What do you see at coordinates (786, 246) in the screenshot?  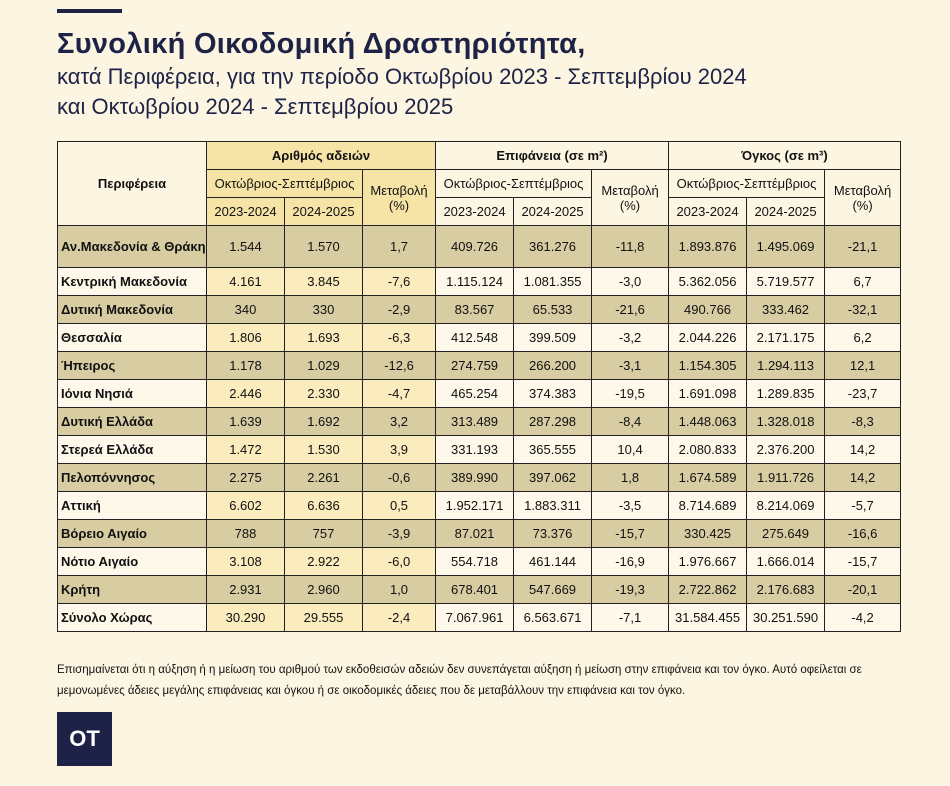 I see `cell: 1.495.069` at bounding box center [786, 246].